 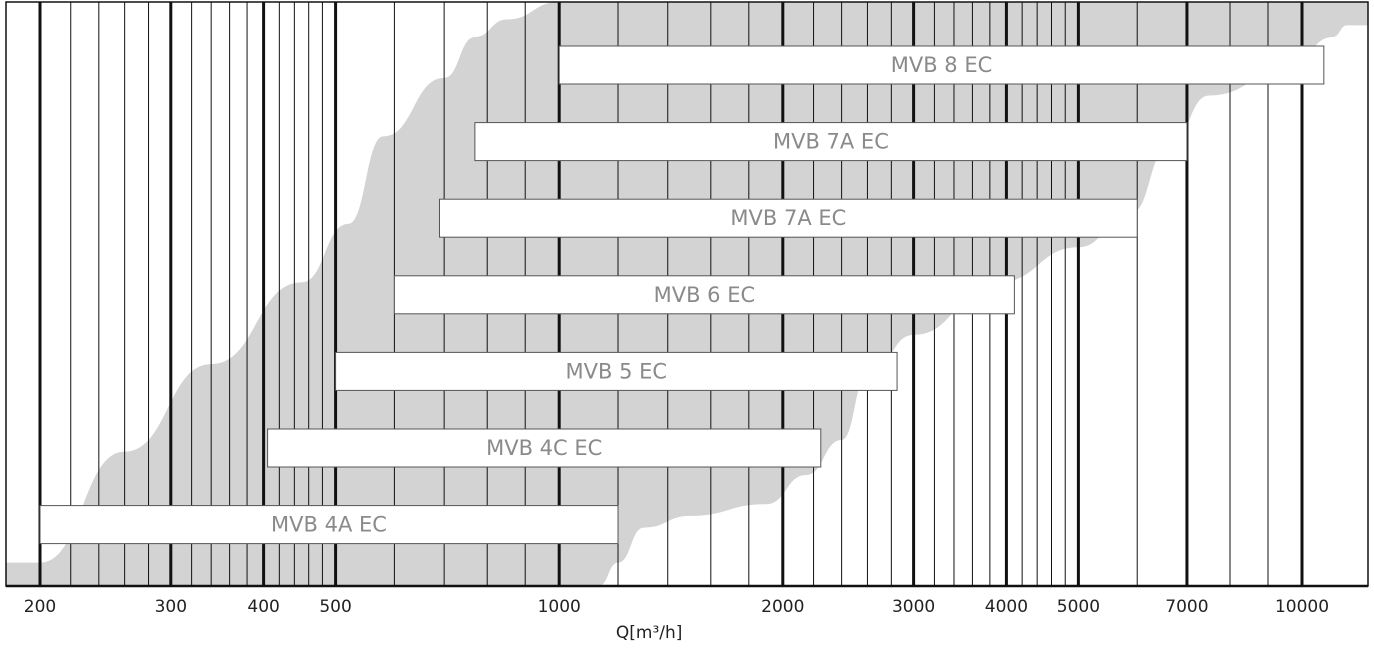 I want to click on range-bar-label: MVB 5 EC, so click(x=617, y=371).